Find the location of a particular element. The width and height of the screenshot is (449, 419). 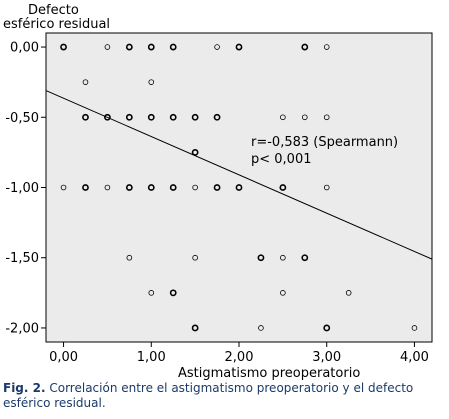

y-tick-label: -2,00 is located at coordinates (22, 328).